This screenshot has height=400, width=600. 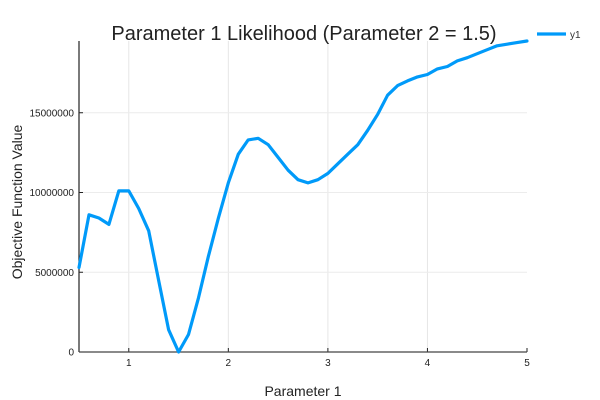 What do you see at coordinates (575, 35) in the screenshot?
I see `legend-label-y1: y1` at bounding box center [575, 35].